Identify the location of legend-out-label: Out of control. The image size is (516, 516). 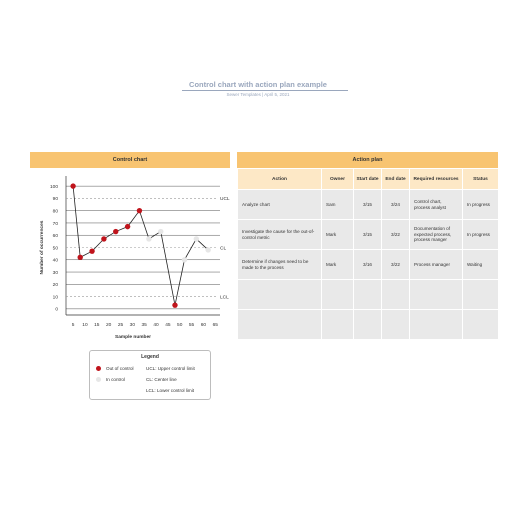
(120, 368).